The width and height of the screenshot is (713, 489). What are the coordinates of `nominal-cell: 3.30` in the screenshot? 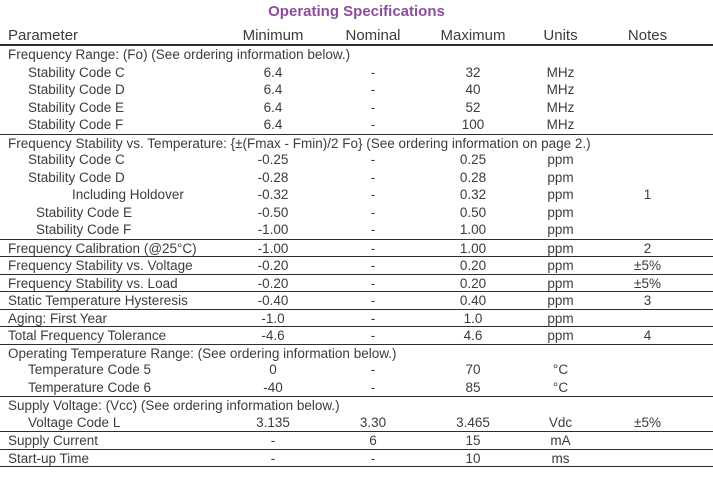 It's located at (373, 422).